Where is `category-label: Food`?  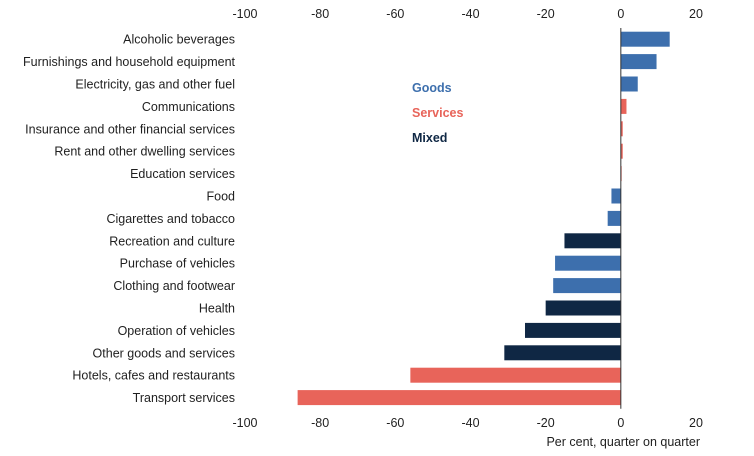
category-label: Food is located at coordinates (221, 197).